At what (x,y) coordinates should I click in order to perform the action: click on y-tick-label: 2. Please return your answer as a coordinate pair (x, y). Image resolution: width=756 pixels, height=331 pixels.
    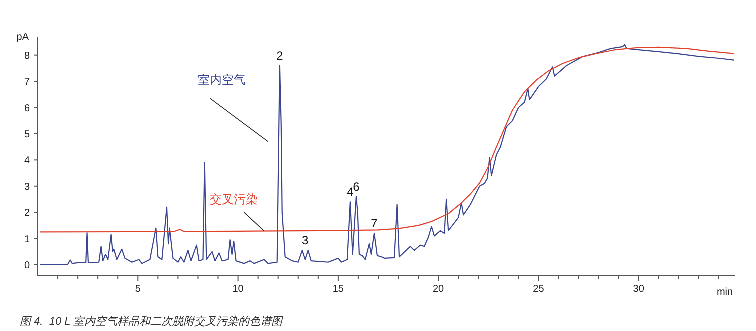
    Looking at the image, I should click on (27, 214).